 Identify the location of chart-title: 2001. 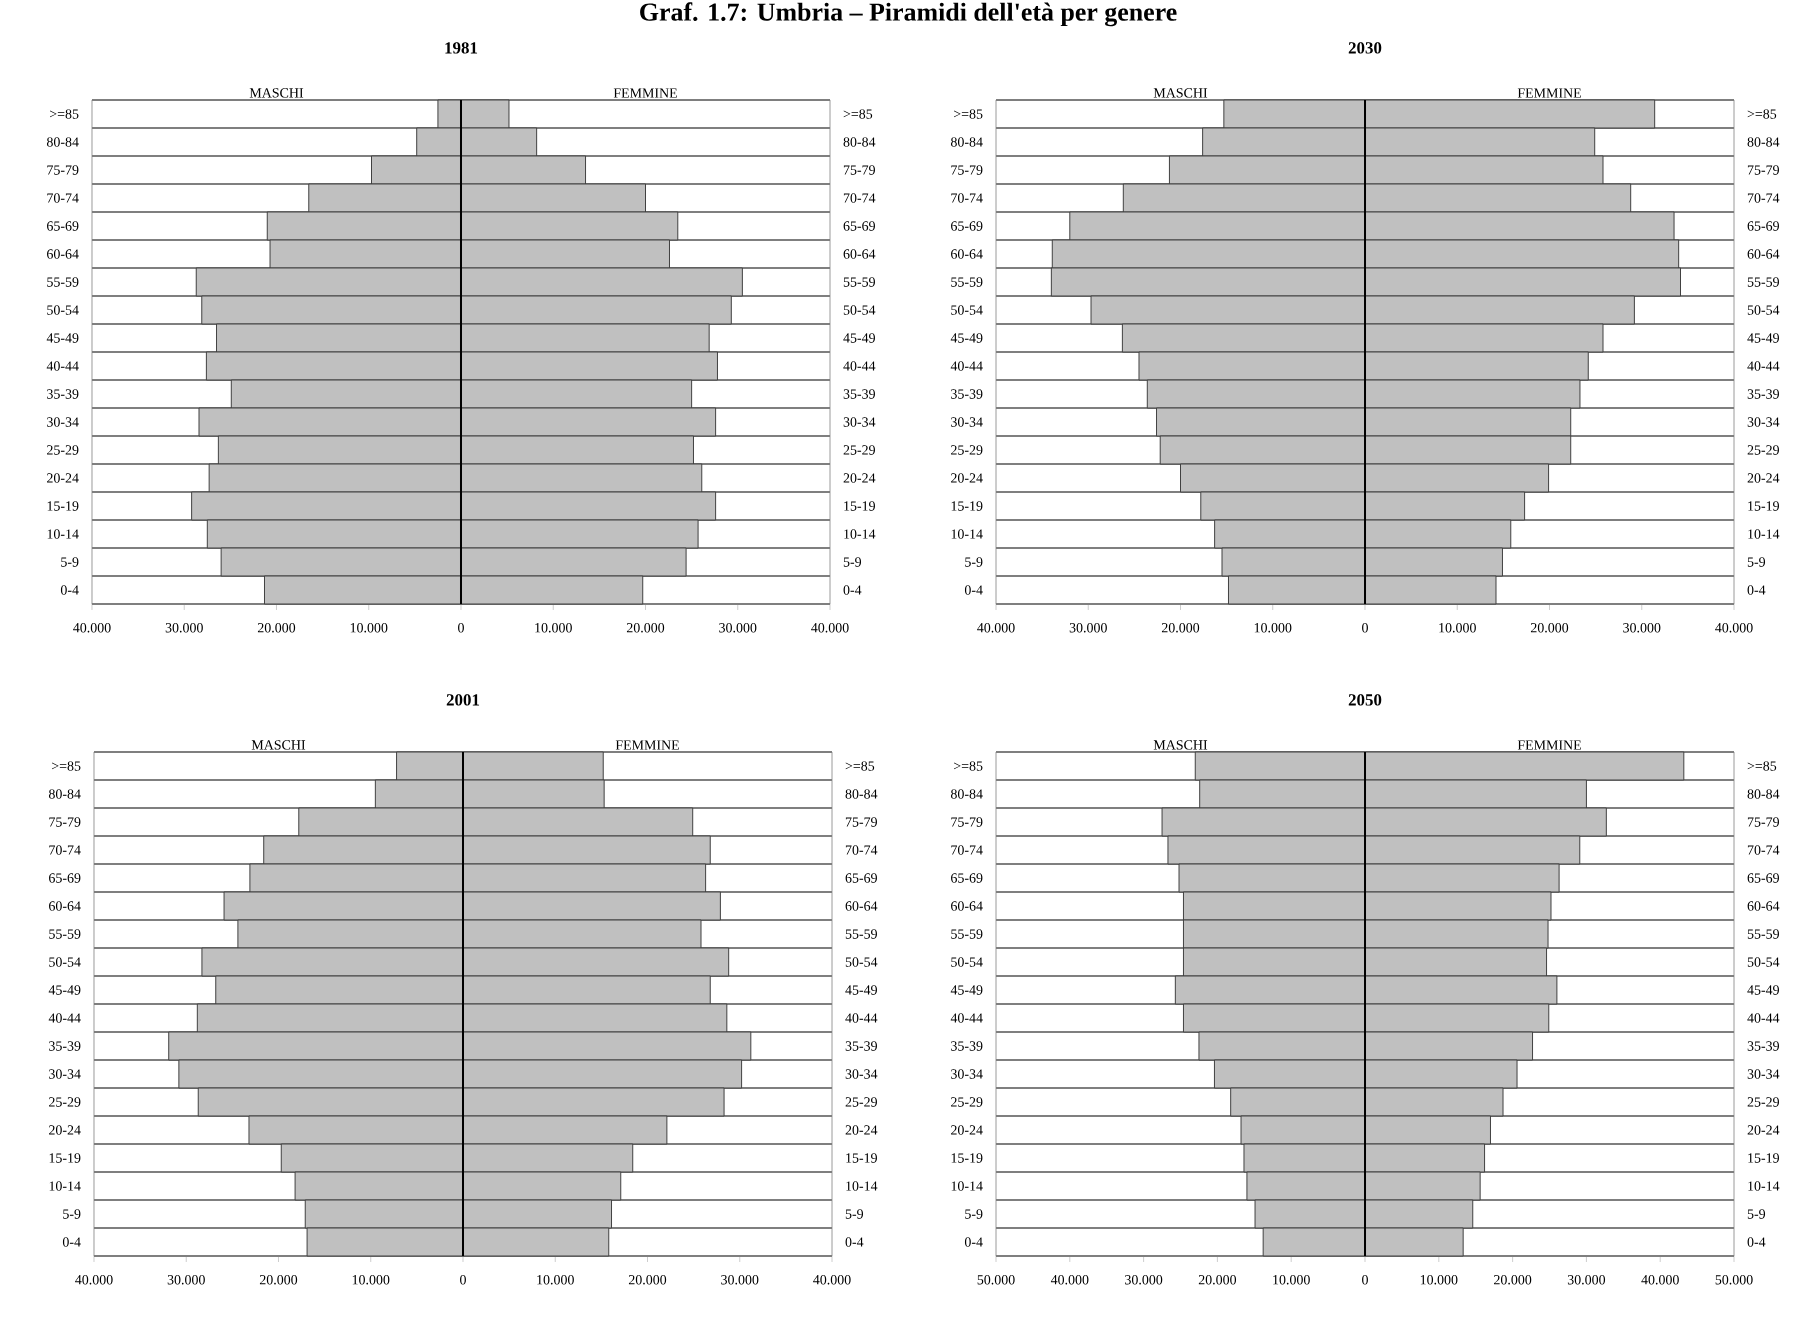
(463, 700).